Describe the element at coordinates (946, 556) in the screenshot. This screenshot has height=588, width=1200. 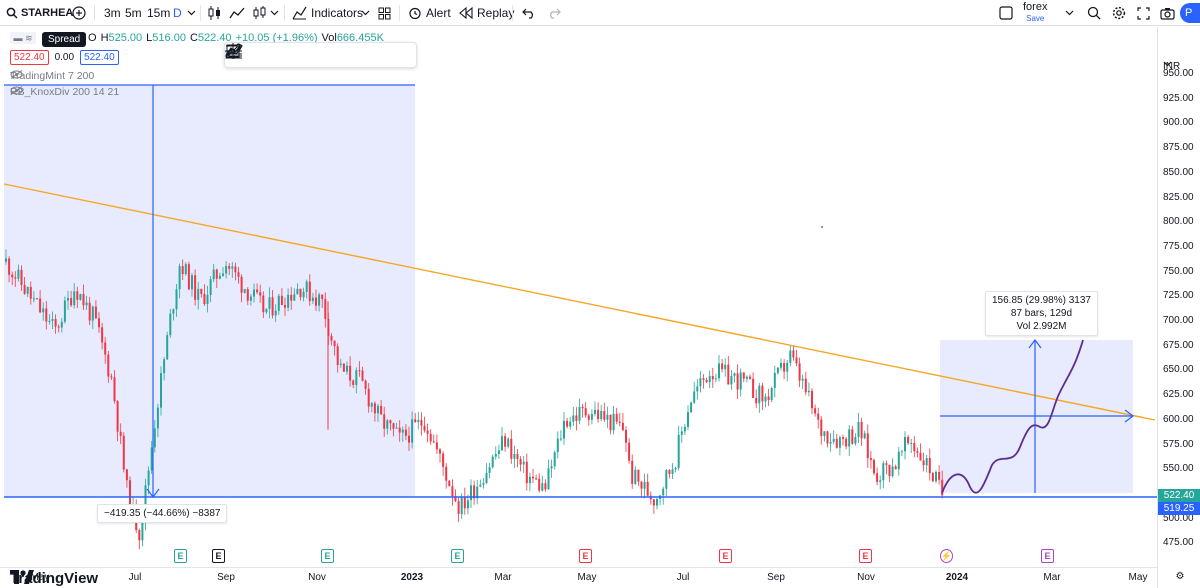
I see `event-marker: ⚡` at that location.